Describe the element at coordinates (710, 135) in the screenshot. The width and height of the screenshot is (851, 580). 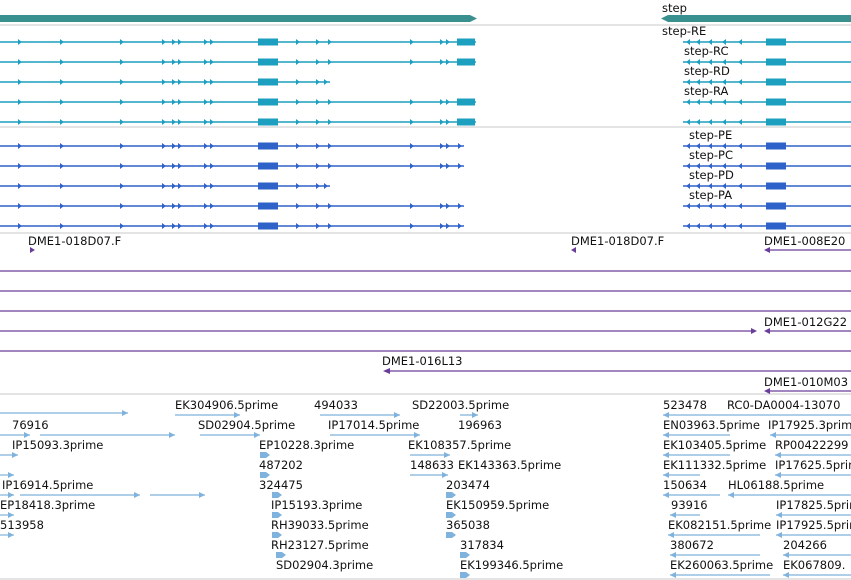
I see `protein-label: step-PE` at that location.